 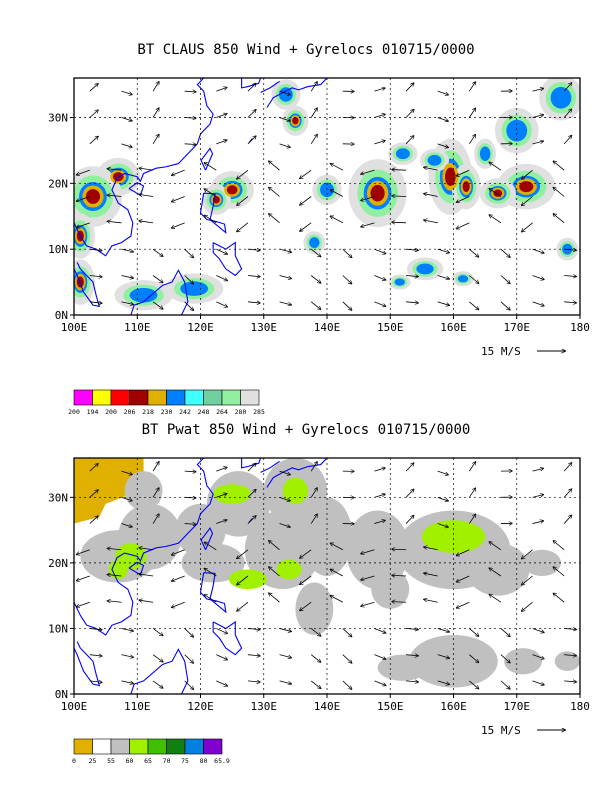 What do you see at coordinates (111, 761) in the screenshot?
I see `colorbar-label: 55` at bounding box center [111, 761].